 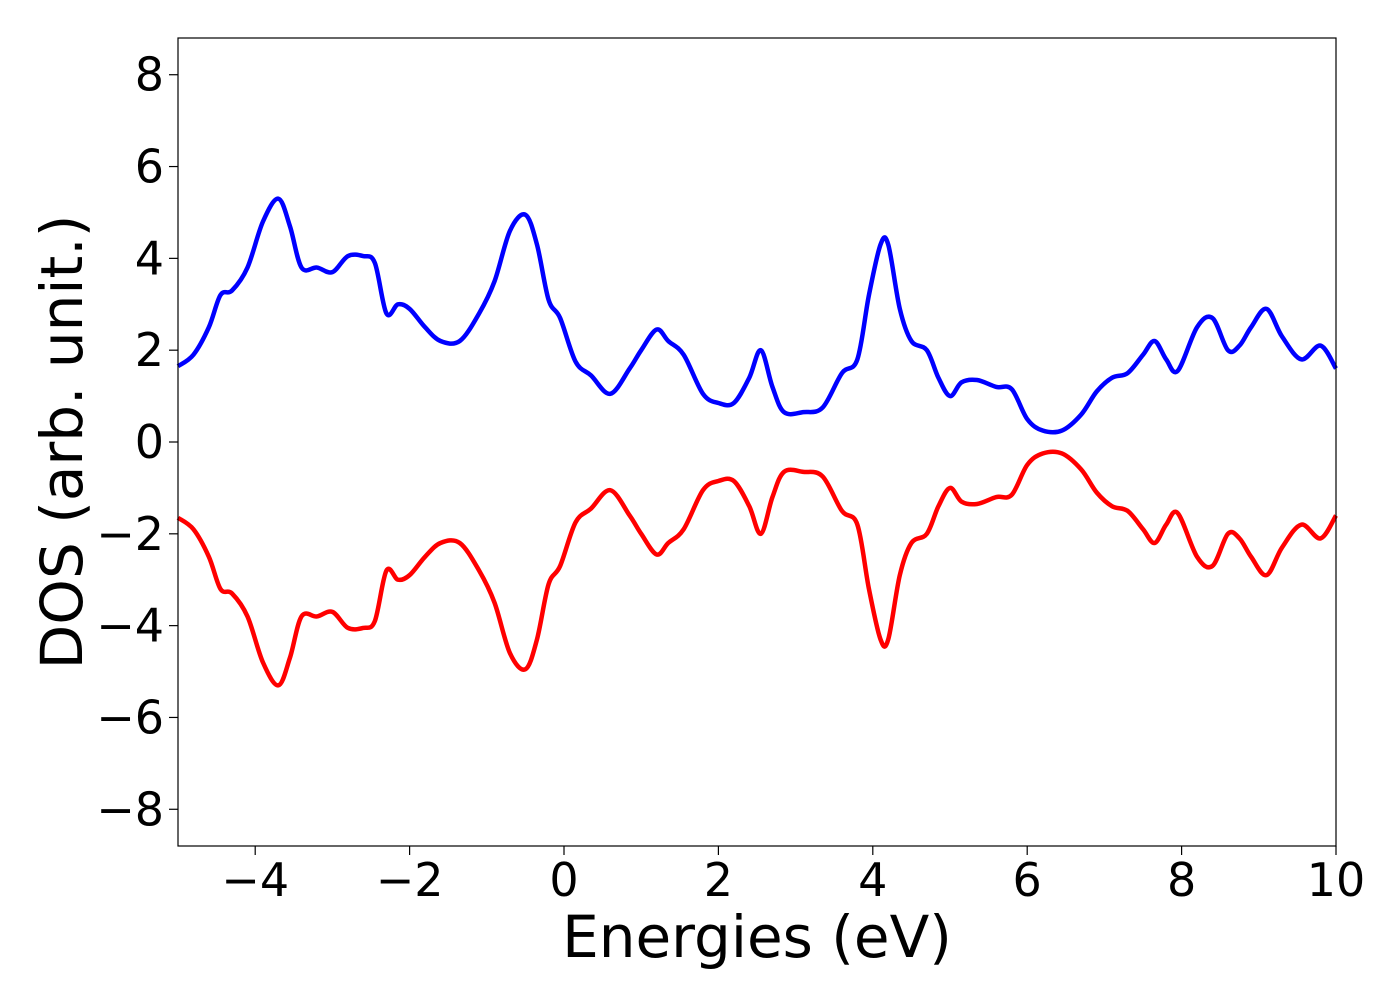 What do you see at coordinates (149, 167) in the screenshot?
I see `y-tick-label: 6` at bounding box center [149, 167].